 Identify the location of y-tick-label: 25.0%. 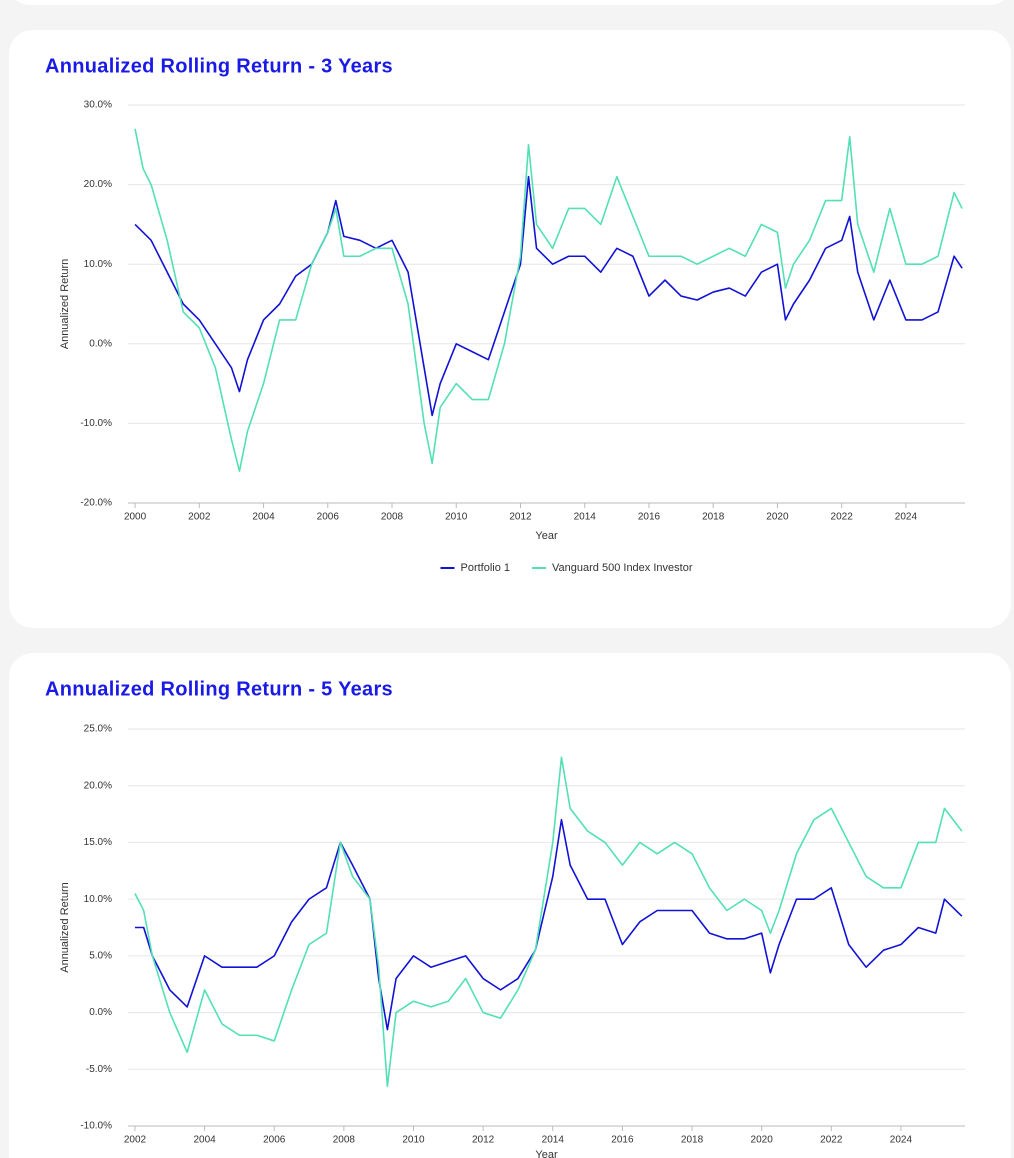
(98, 729).